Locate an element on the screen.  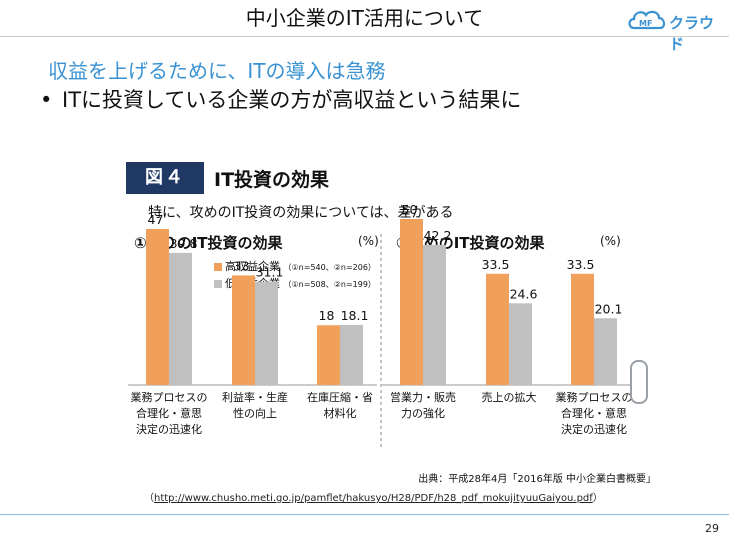
data-label: 39.8 is located at coordinates (184, 243).